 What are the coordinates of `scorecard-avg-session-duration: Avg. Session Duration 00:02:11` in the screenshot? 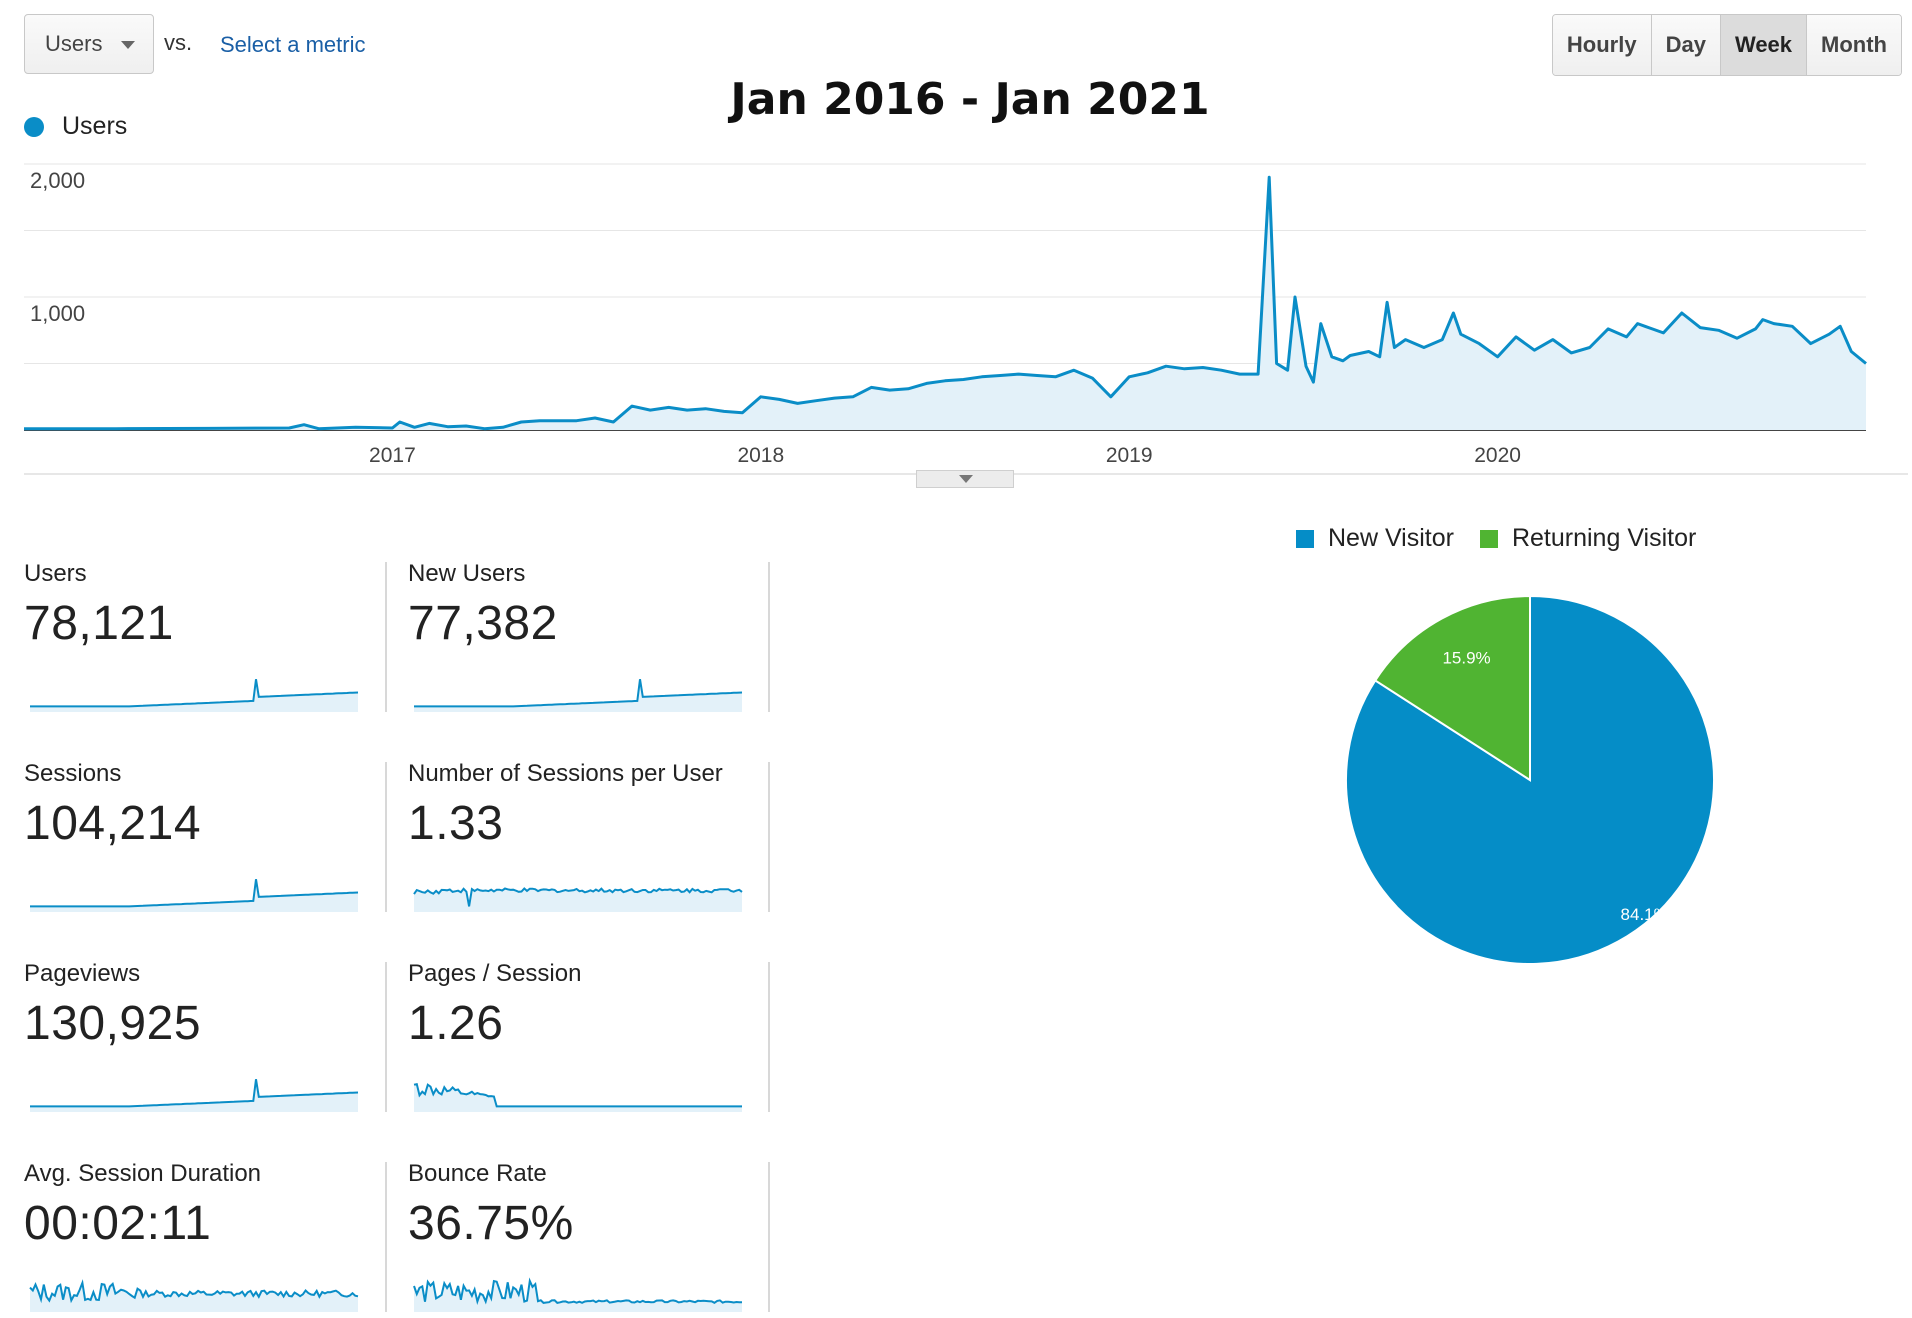 It's located at (204, 1236).